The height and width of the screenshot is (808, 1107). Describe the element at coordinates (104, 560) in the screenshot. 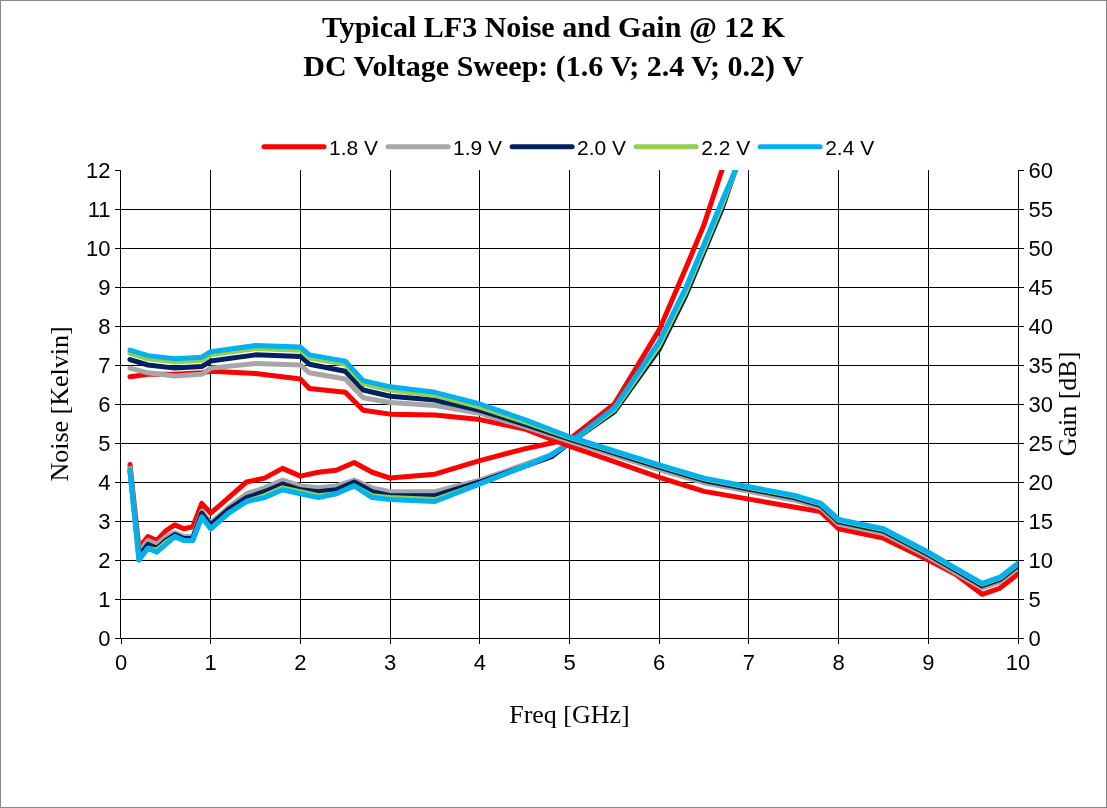

I see `y-tick-label: 2` at that location.